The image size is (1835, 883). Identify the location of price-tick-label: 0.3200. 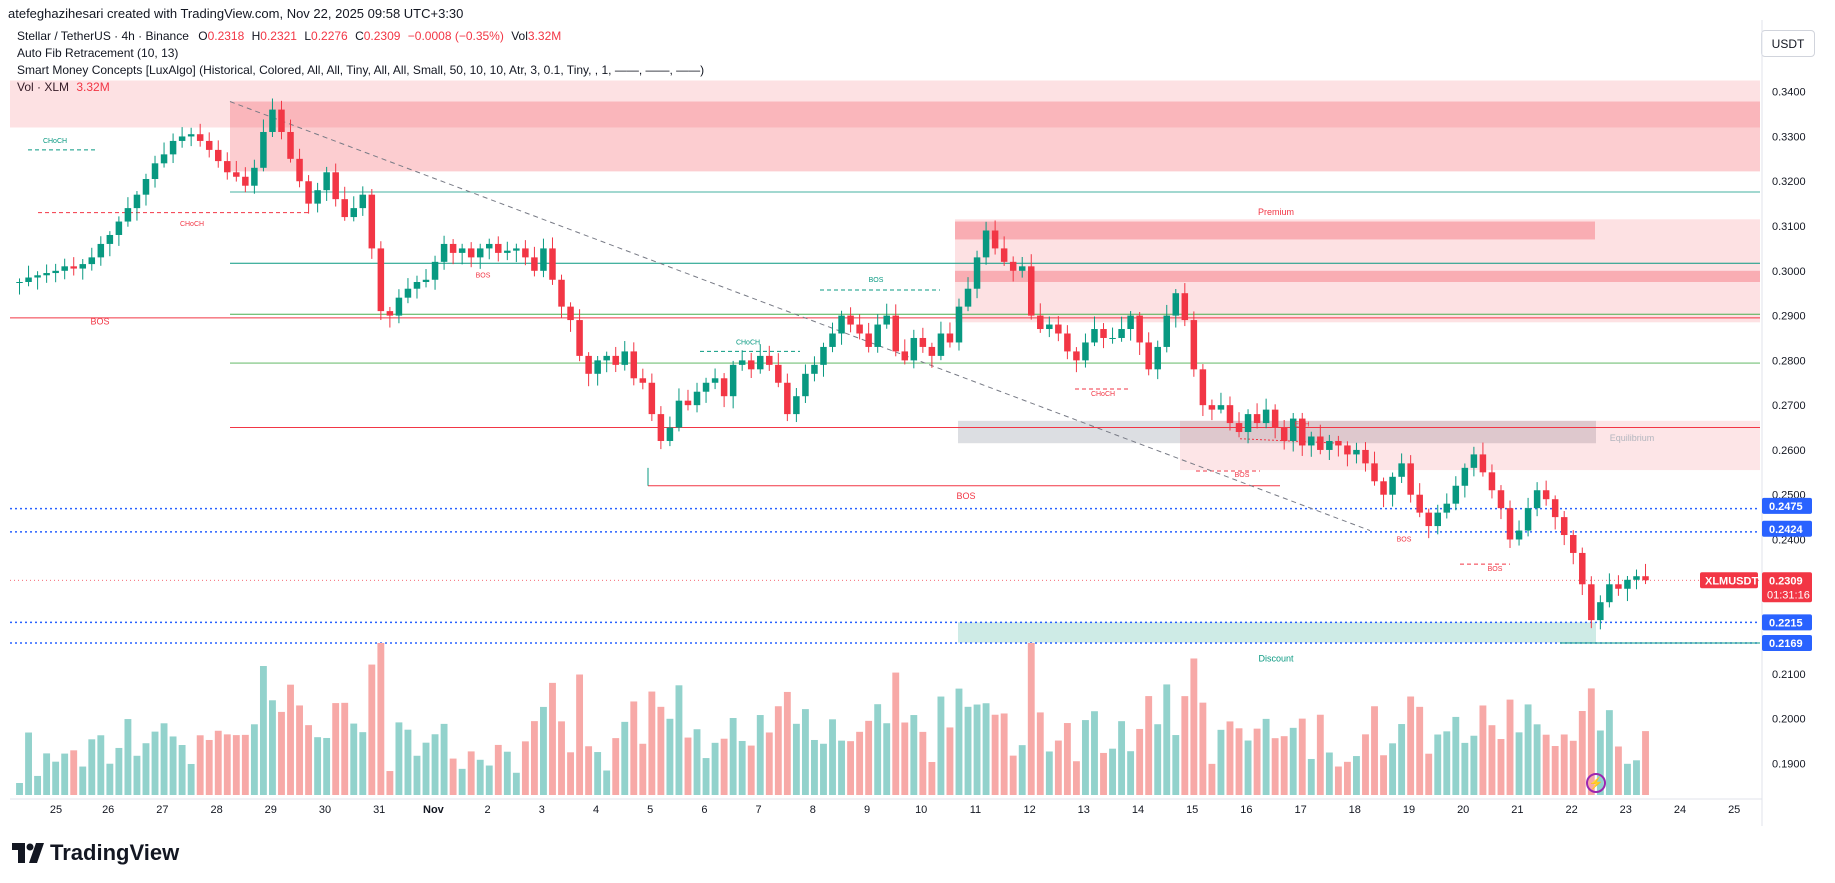
(1789, 182).